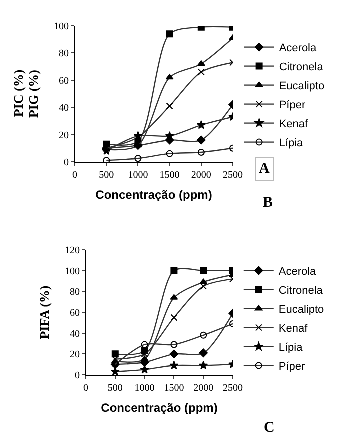 The image size is (342, 433). What do you see at coordinates (18, 94) in the screenshot?
I see `text: PIC (%)` at bounding box center [18, 94].